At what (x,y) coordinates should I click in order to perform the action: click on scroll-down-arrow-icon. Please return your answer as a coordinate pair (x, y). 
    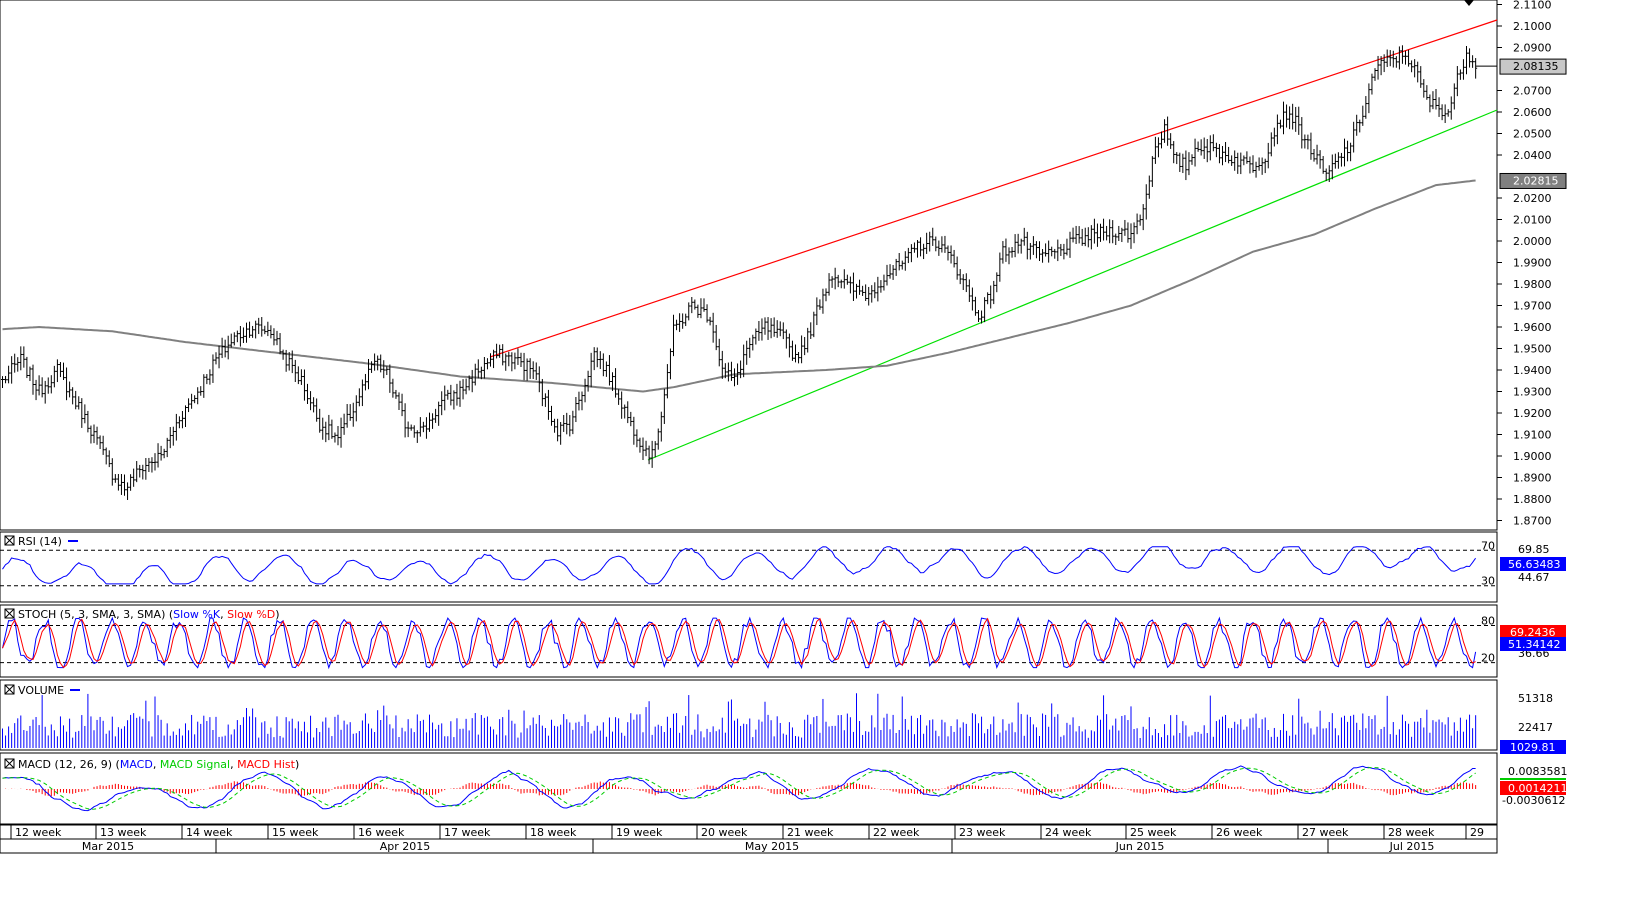
    Looking at the image, I should click on (1469, 3).